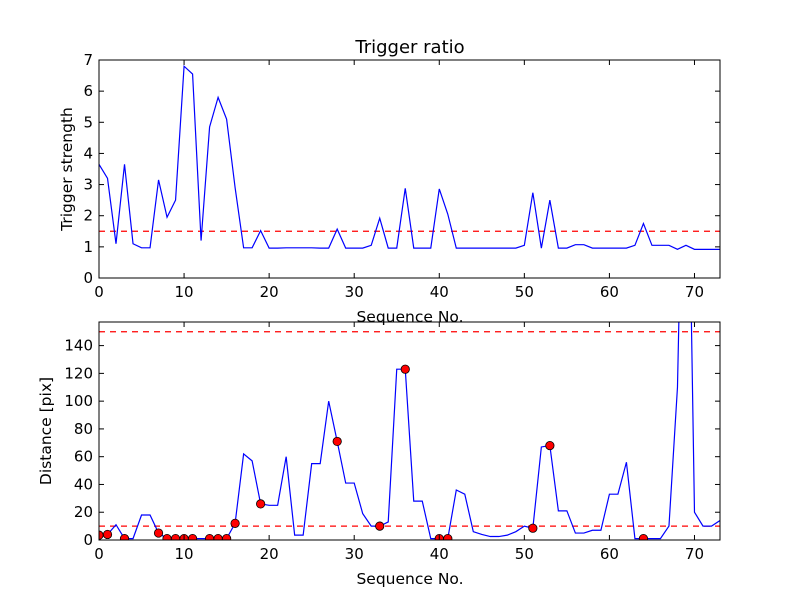  Describe the element at coordinates (78, 373) in the screenshot. I see `y-tick-label: 120` at that location.